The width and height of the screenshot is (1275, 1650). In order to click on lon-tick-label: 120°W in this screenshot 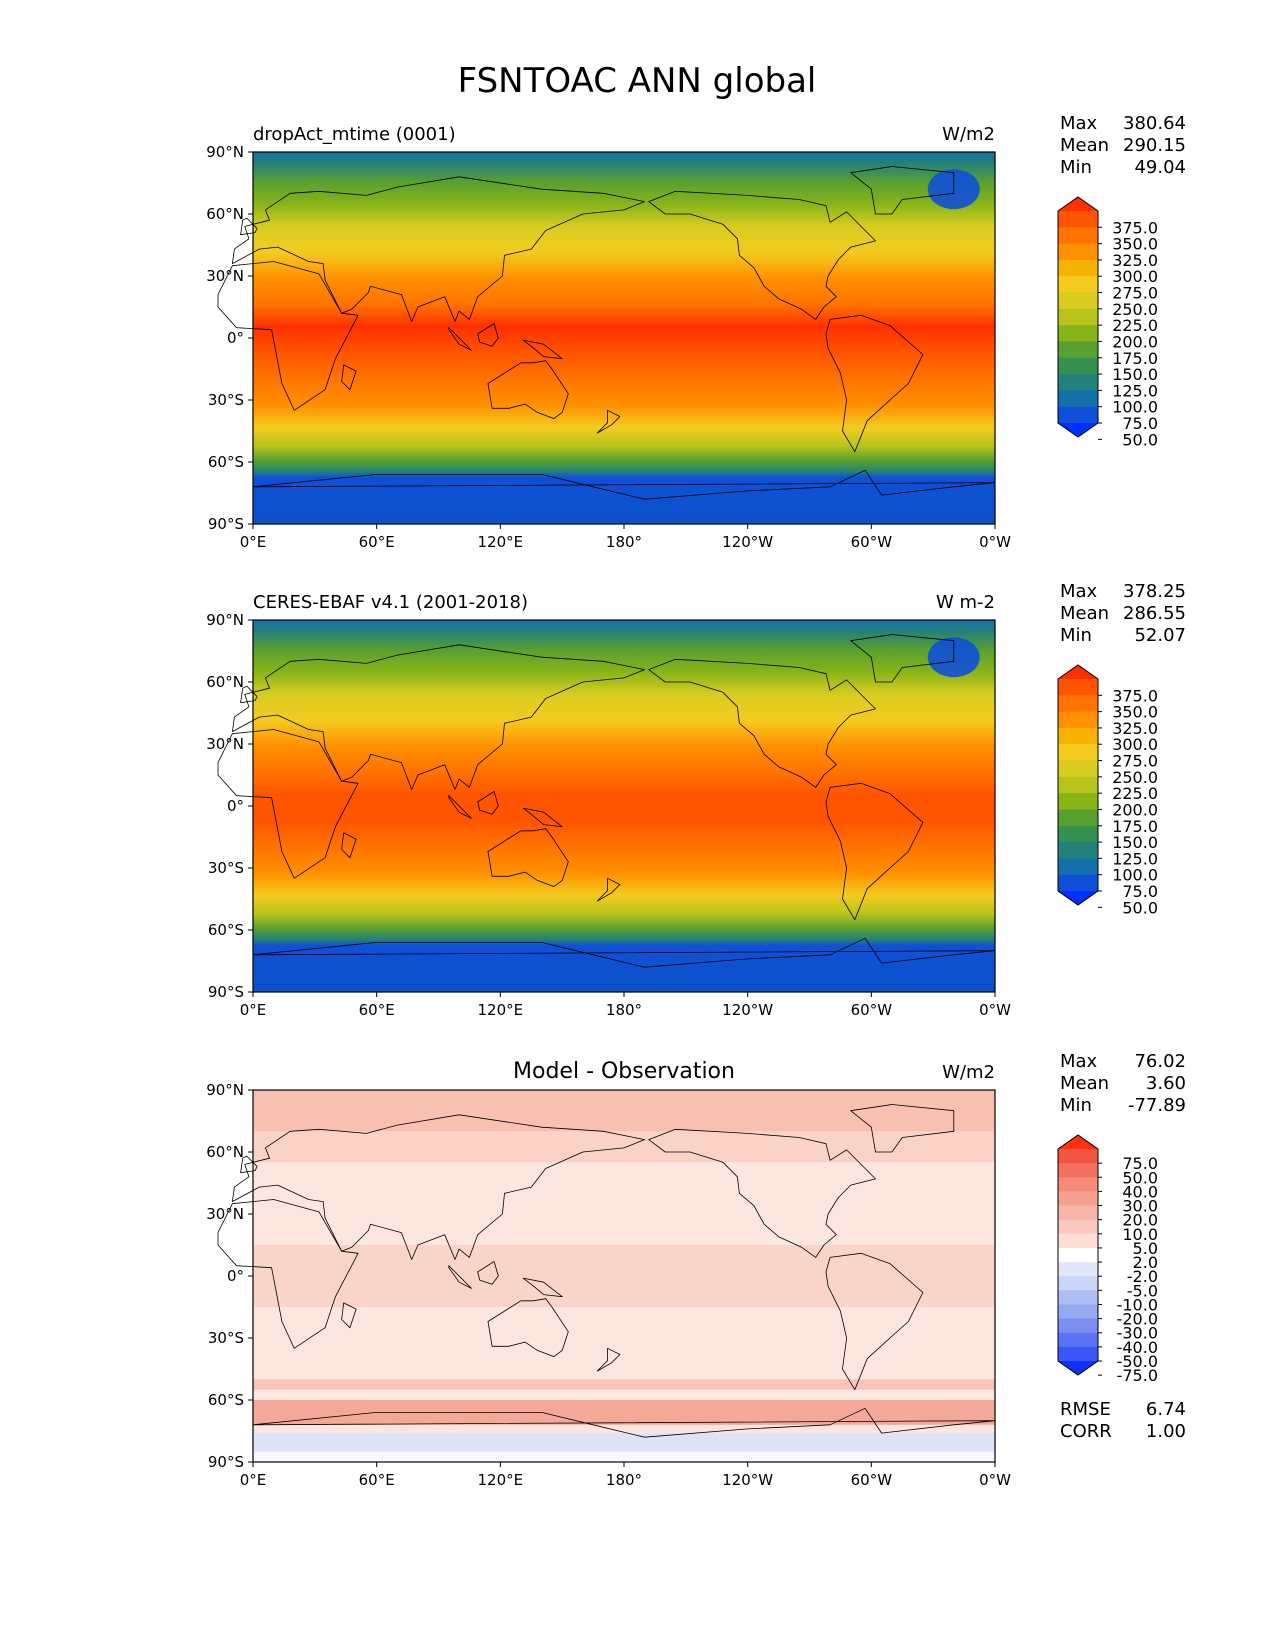, I will do `click(747, 542)`.